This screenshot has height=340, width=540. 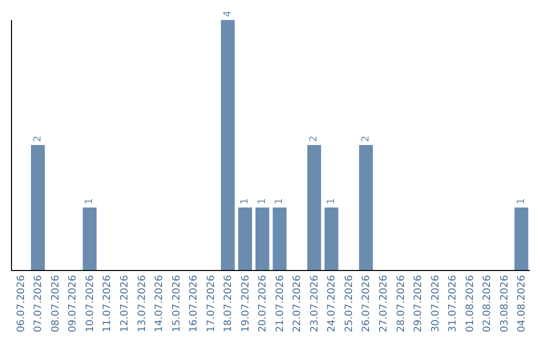 What do you see at coordinates (124, 303) in the screenshot?
I see `x-tick-label: 12.07.2026` at bounding box center [124, 303].